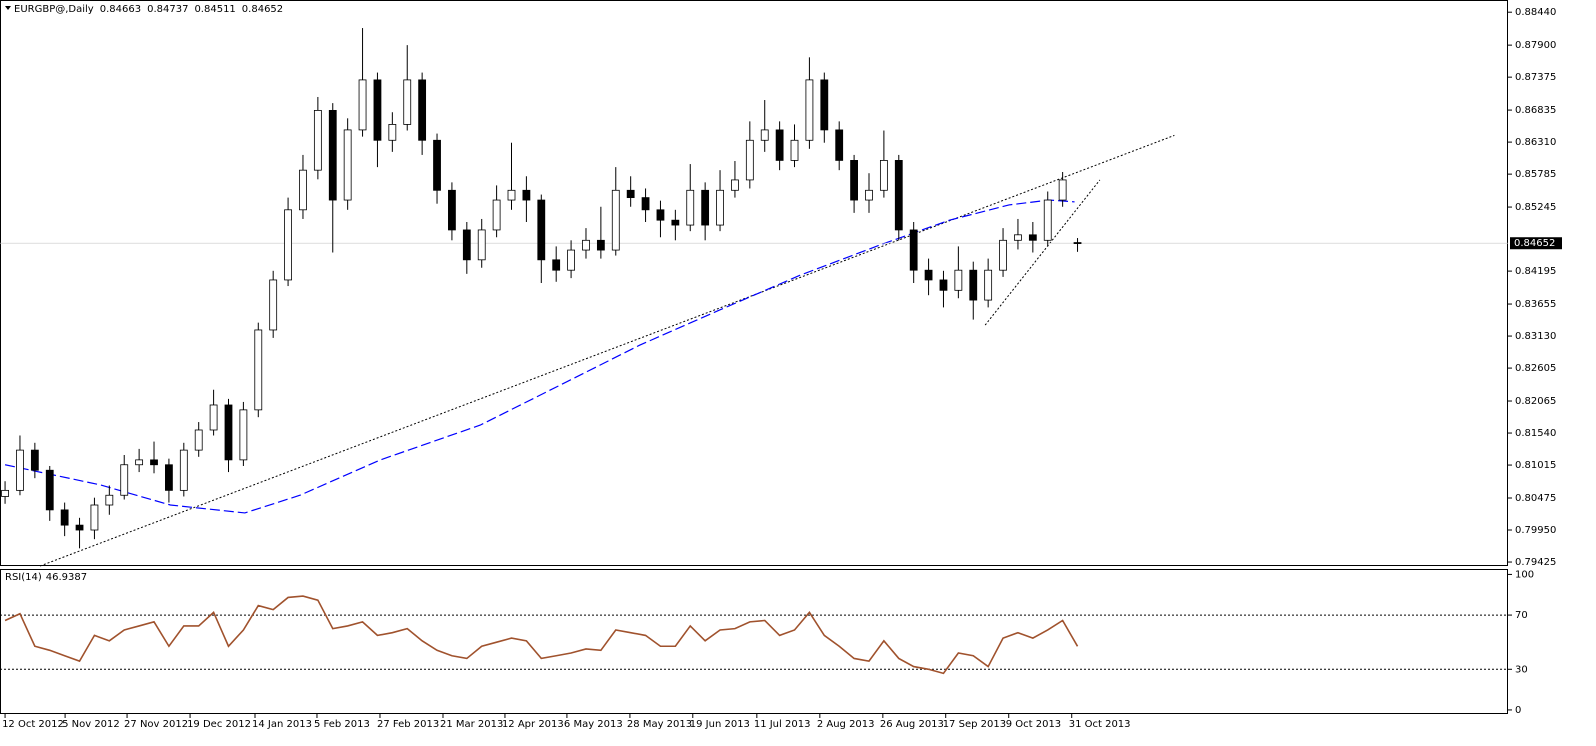 The width and height of the screenshot is (1596, 746). Describe the element at coordinates (846, 724) in the screenshot. I see `x-tick-label: 2 Aug 2013` at that location.